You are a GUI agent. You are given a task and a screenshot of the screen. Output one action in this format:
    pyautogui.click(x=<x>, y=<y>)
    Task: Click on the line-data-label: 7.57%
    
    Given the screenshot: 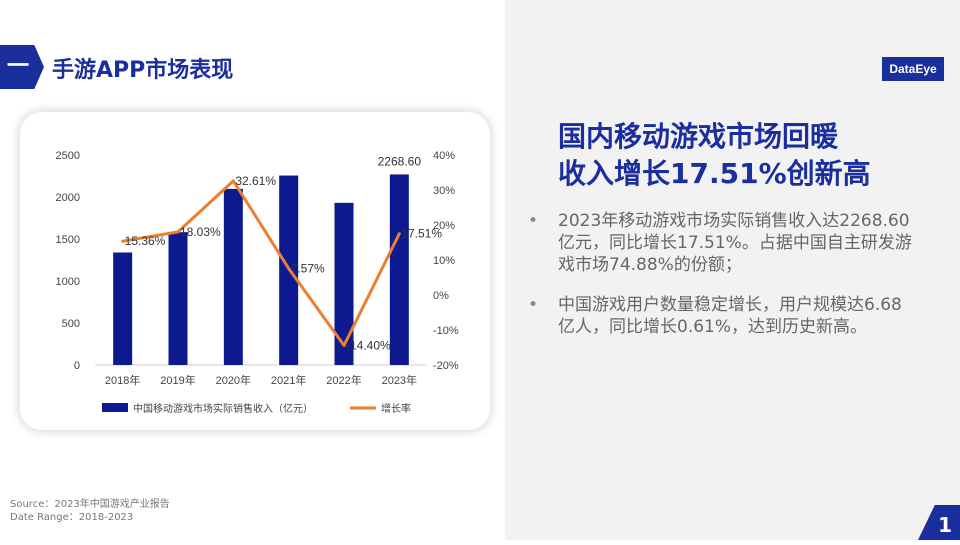 What is the action you would take?
    pyautogui.click(x=308, y=269)
    